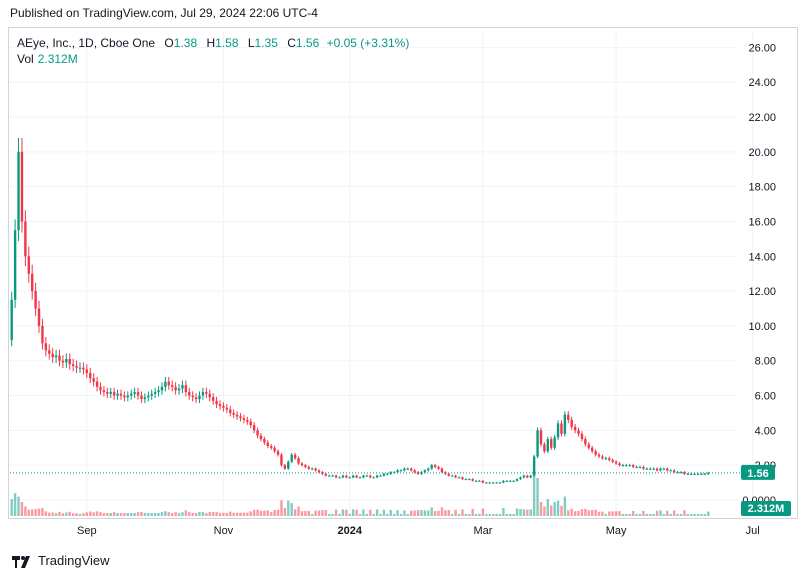 This screenshot has width=808, height=579. Describe the element at coordinates (762, 327) in the screenshot. I see `y-tick-label: 10.00` at that location.